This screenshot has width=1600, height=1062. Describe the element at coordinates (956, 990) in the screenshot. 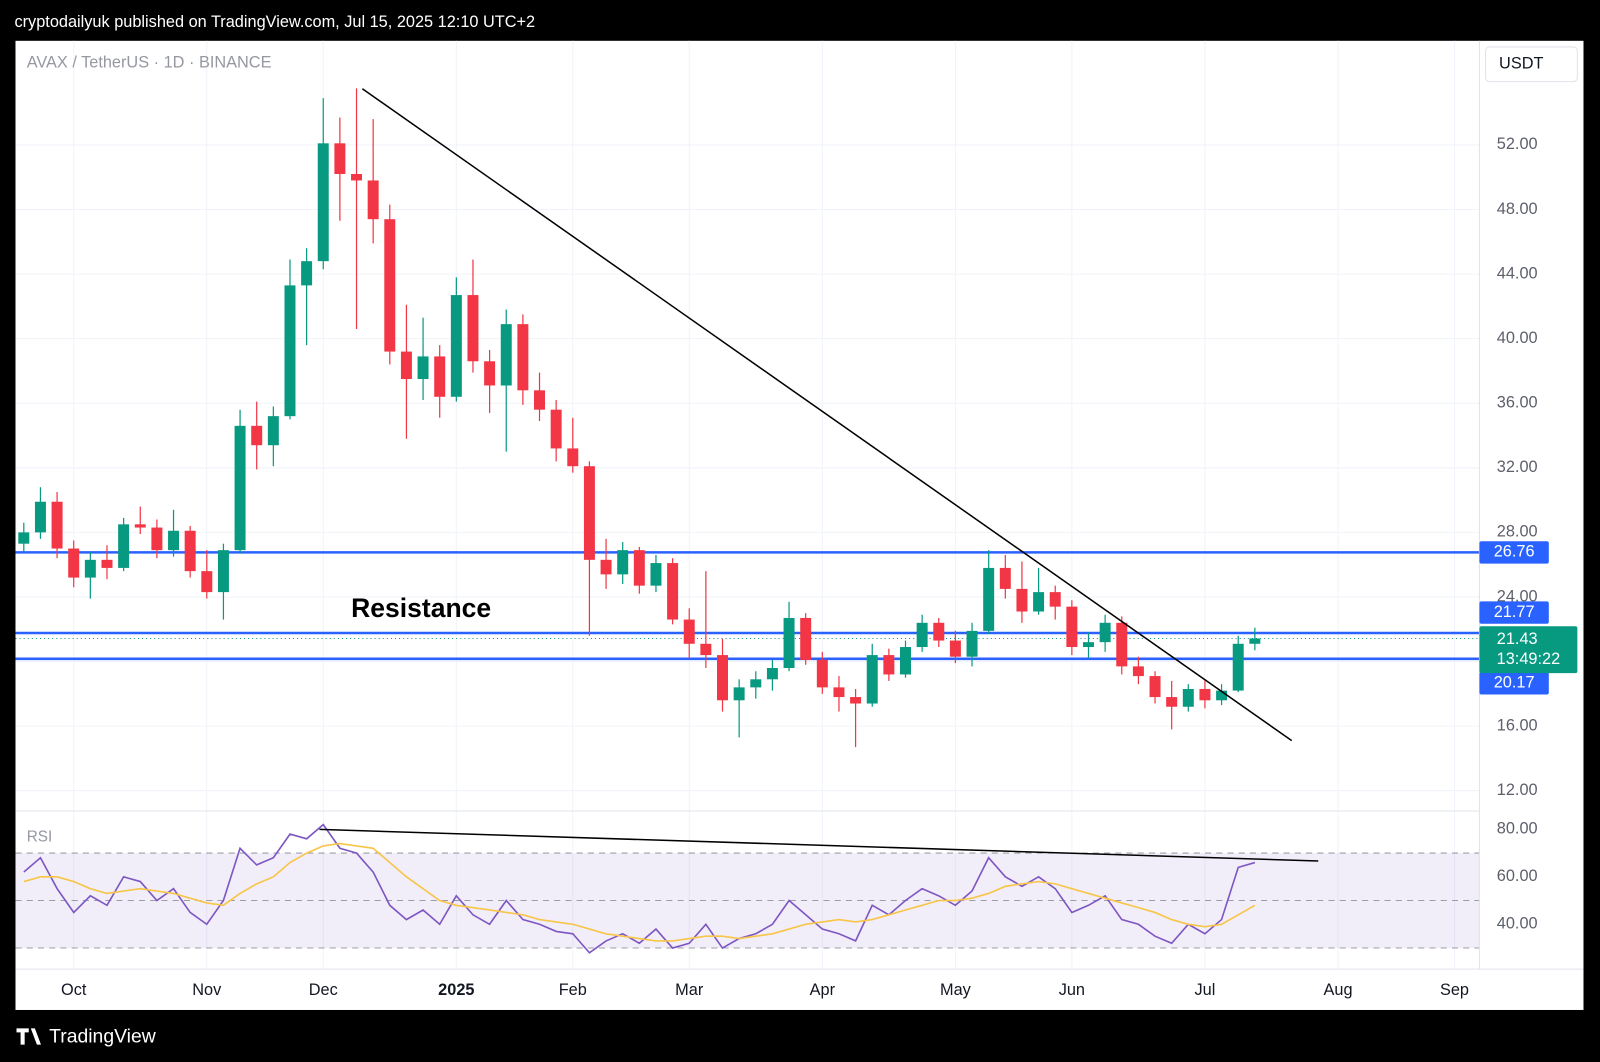

I see `x-tick-label: May` at that location.